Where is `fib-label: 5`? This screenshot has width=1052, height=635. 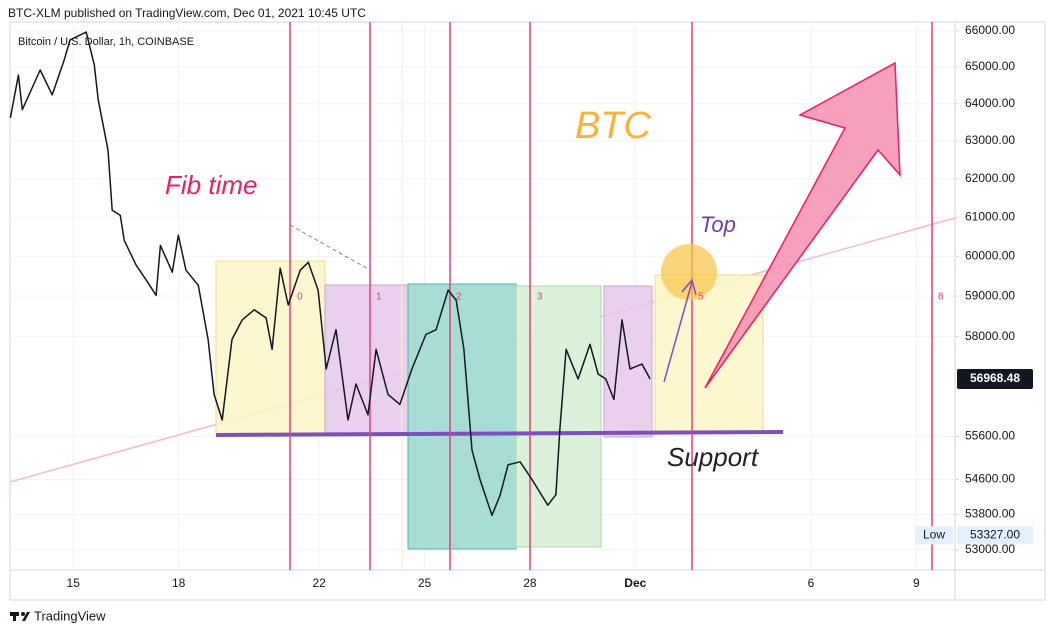 fib-label: 5 is located at coordinates (701, 297).